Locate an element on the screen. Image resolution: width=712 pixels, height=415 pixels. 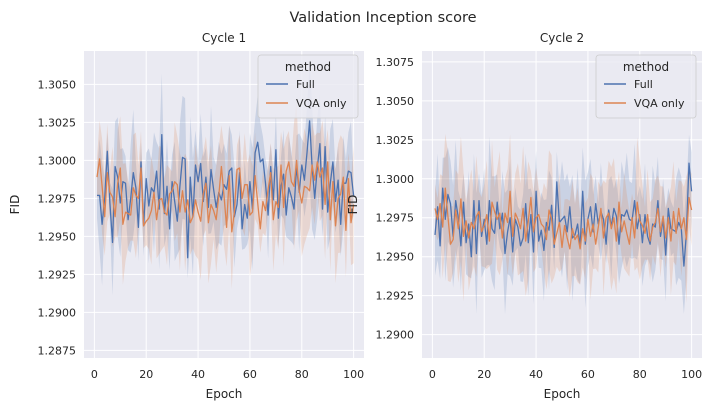
y-tick-label: 1.2875 is located at coordinates (57, 350).